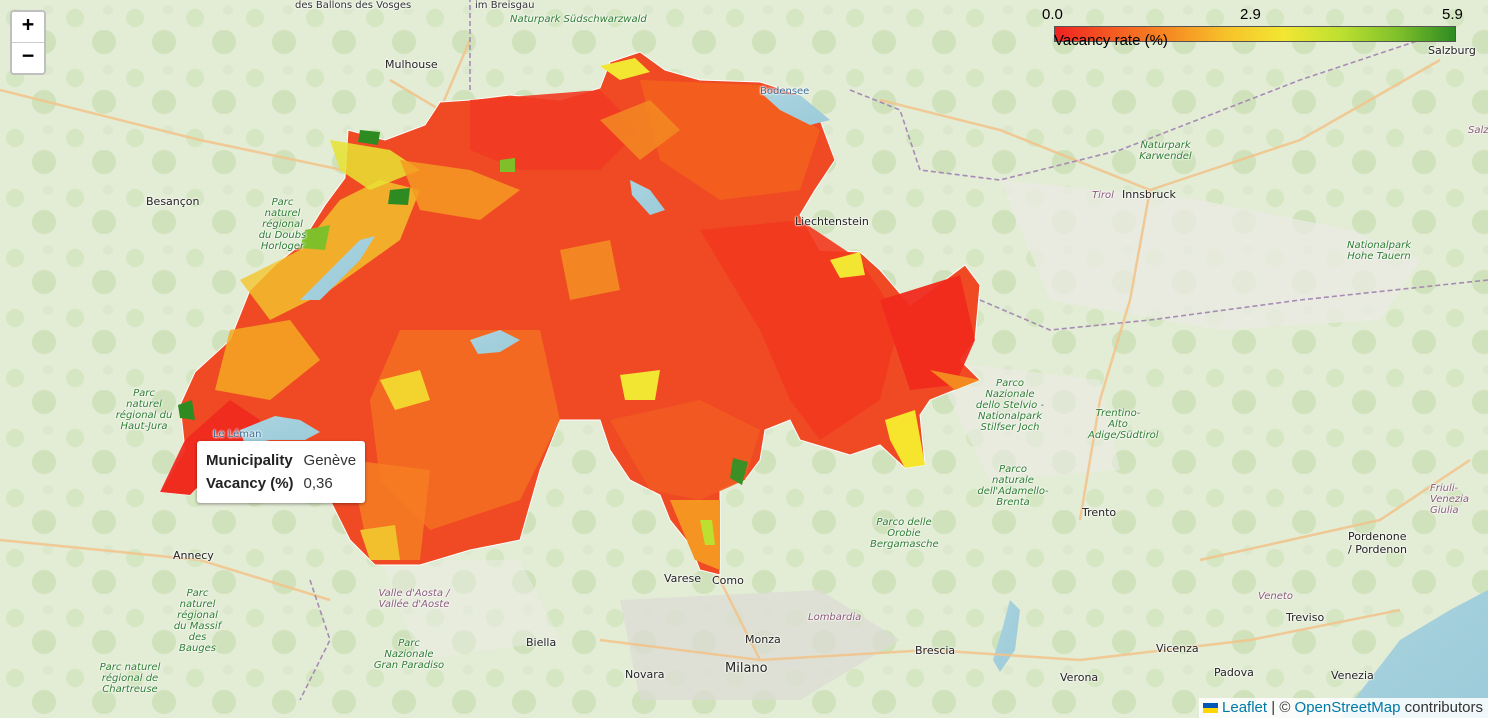 Image resolution: width=1488 pixels, height=718 pixels. I want to click on region-label: Lombardia, so click(835, 617).